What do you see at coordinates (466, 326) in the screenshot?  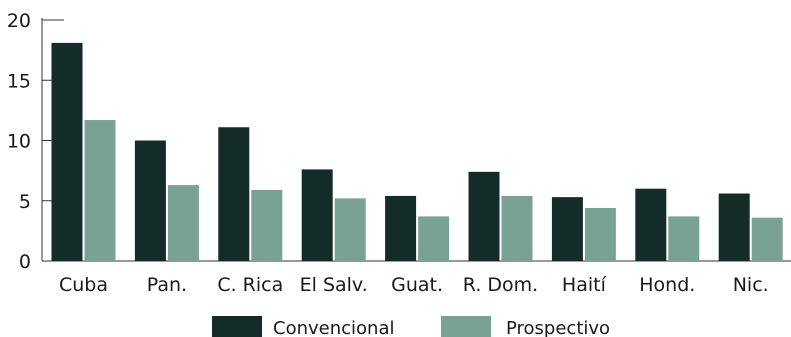 I see `legend-swatch-prospectivo` at bounding box center [466, 326].